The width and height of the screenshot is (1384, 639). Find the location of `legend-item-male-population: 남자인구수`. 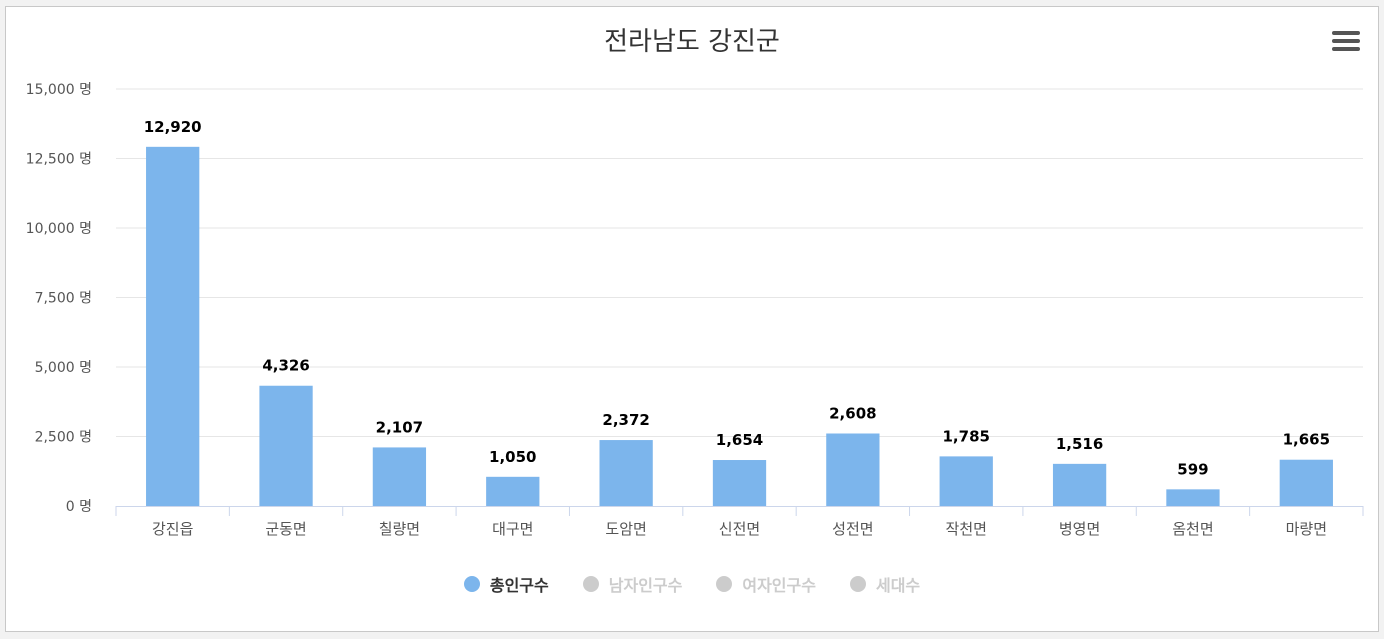

legend-item-male-population: 남자인구수 is located at coordinates (632, 584).